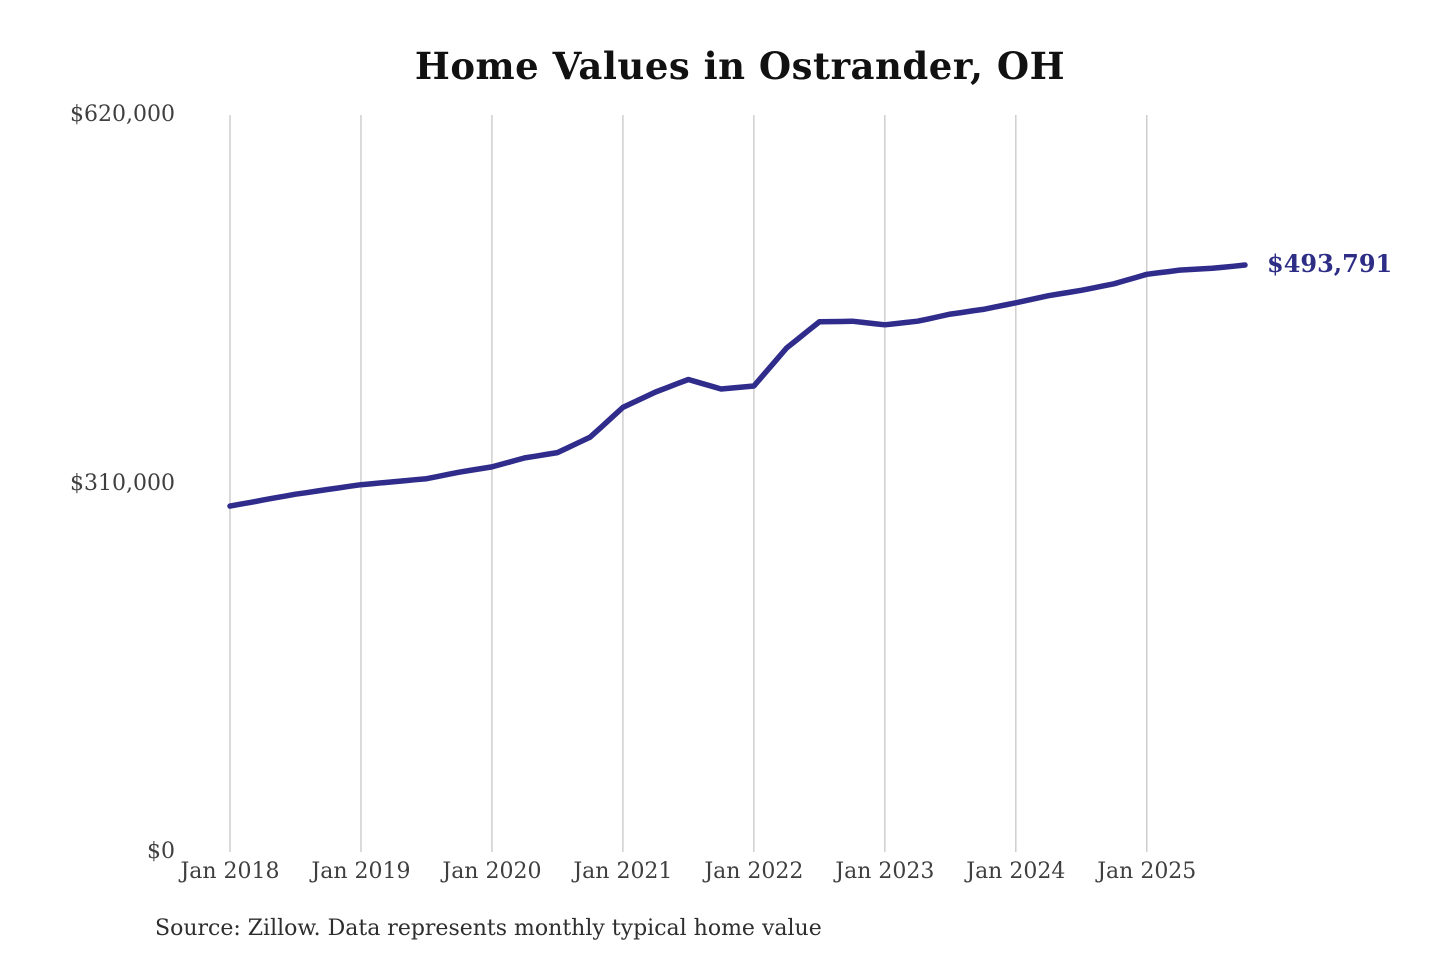 The image size is (1440, 960). What do you see at coordinates (623, 871) in the screenshot?
I see `x-tick-label: Jan 2021` at bounding box center [623, 871].